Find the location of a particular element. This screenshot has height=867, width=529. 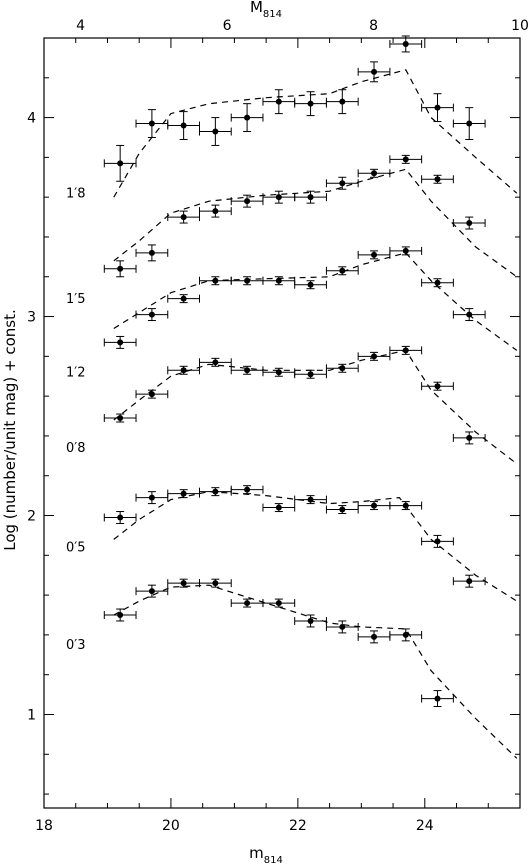

top-axis-title: M814 is located at coordinates (266, 10).